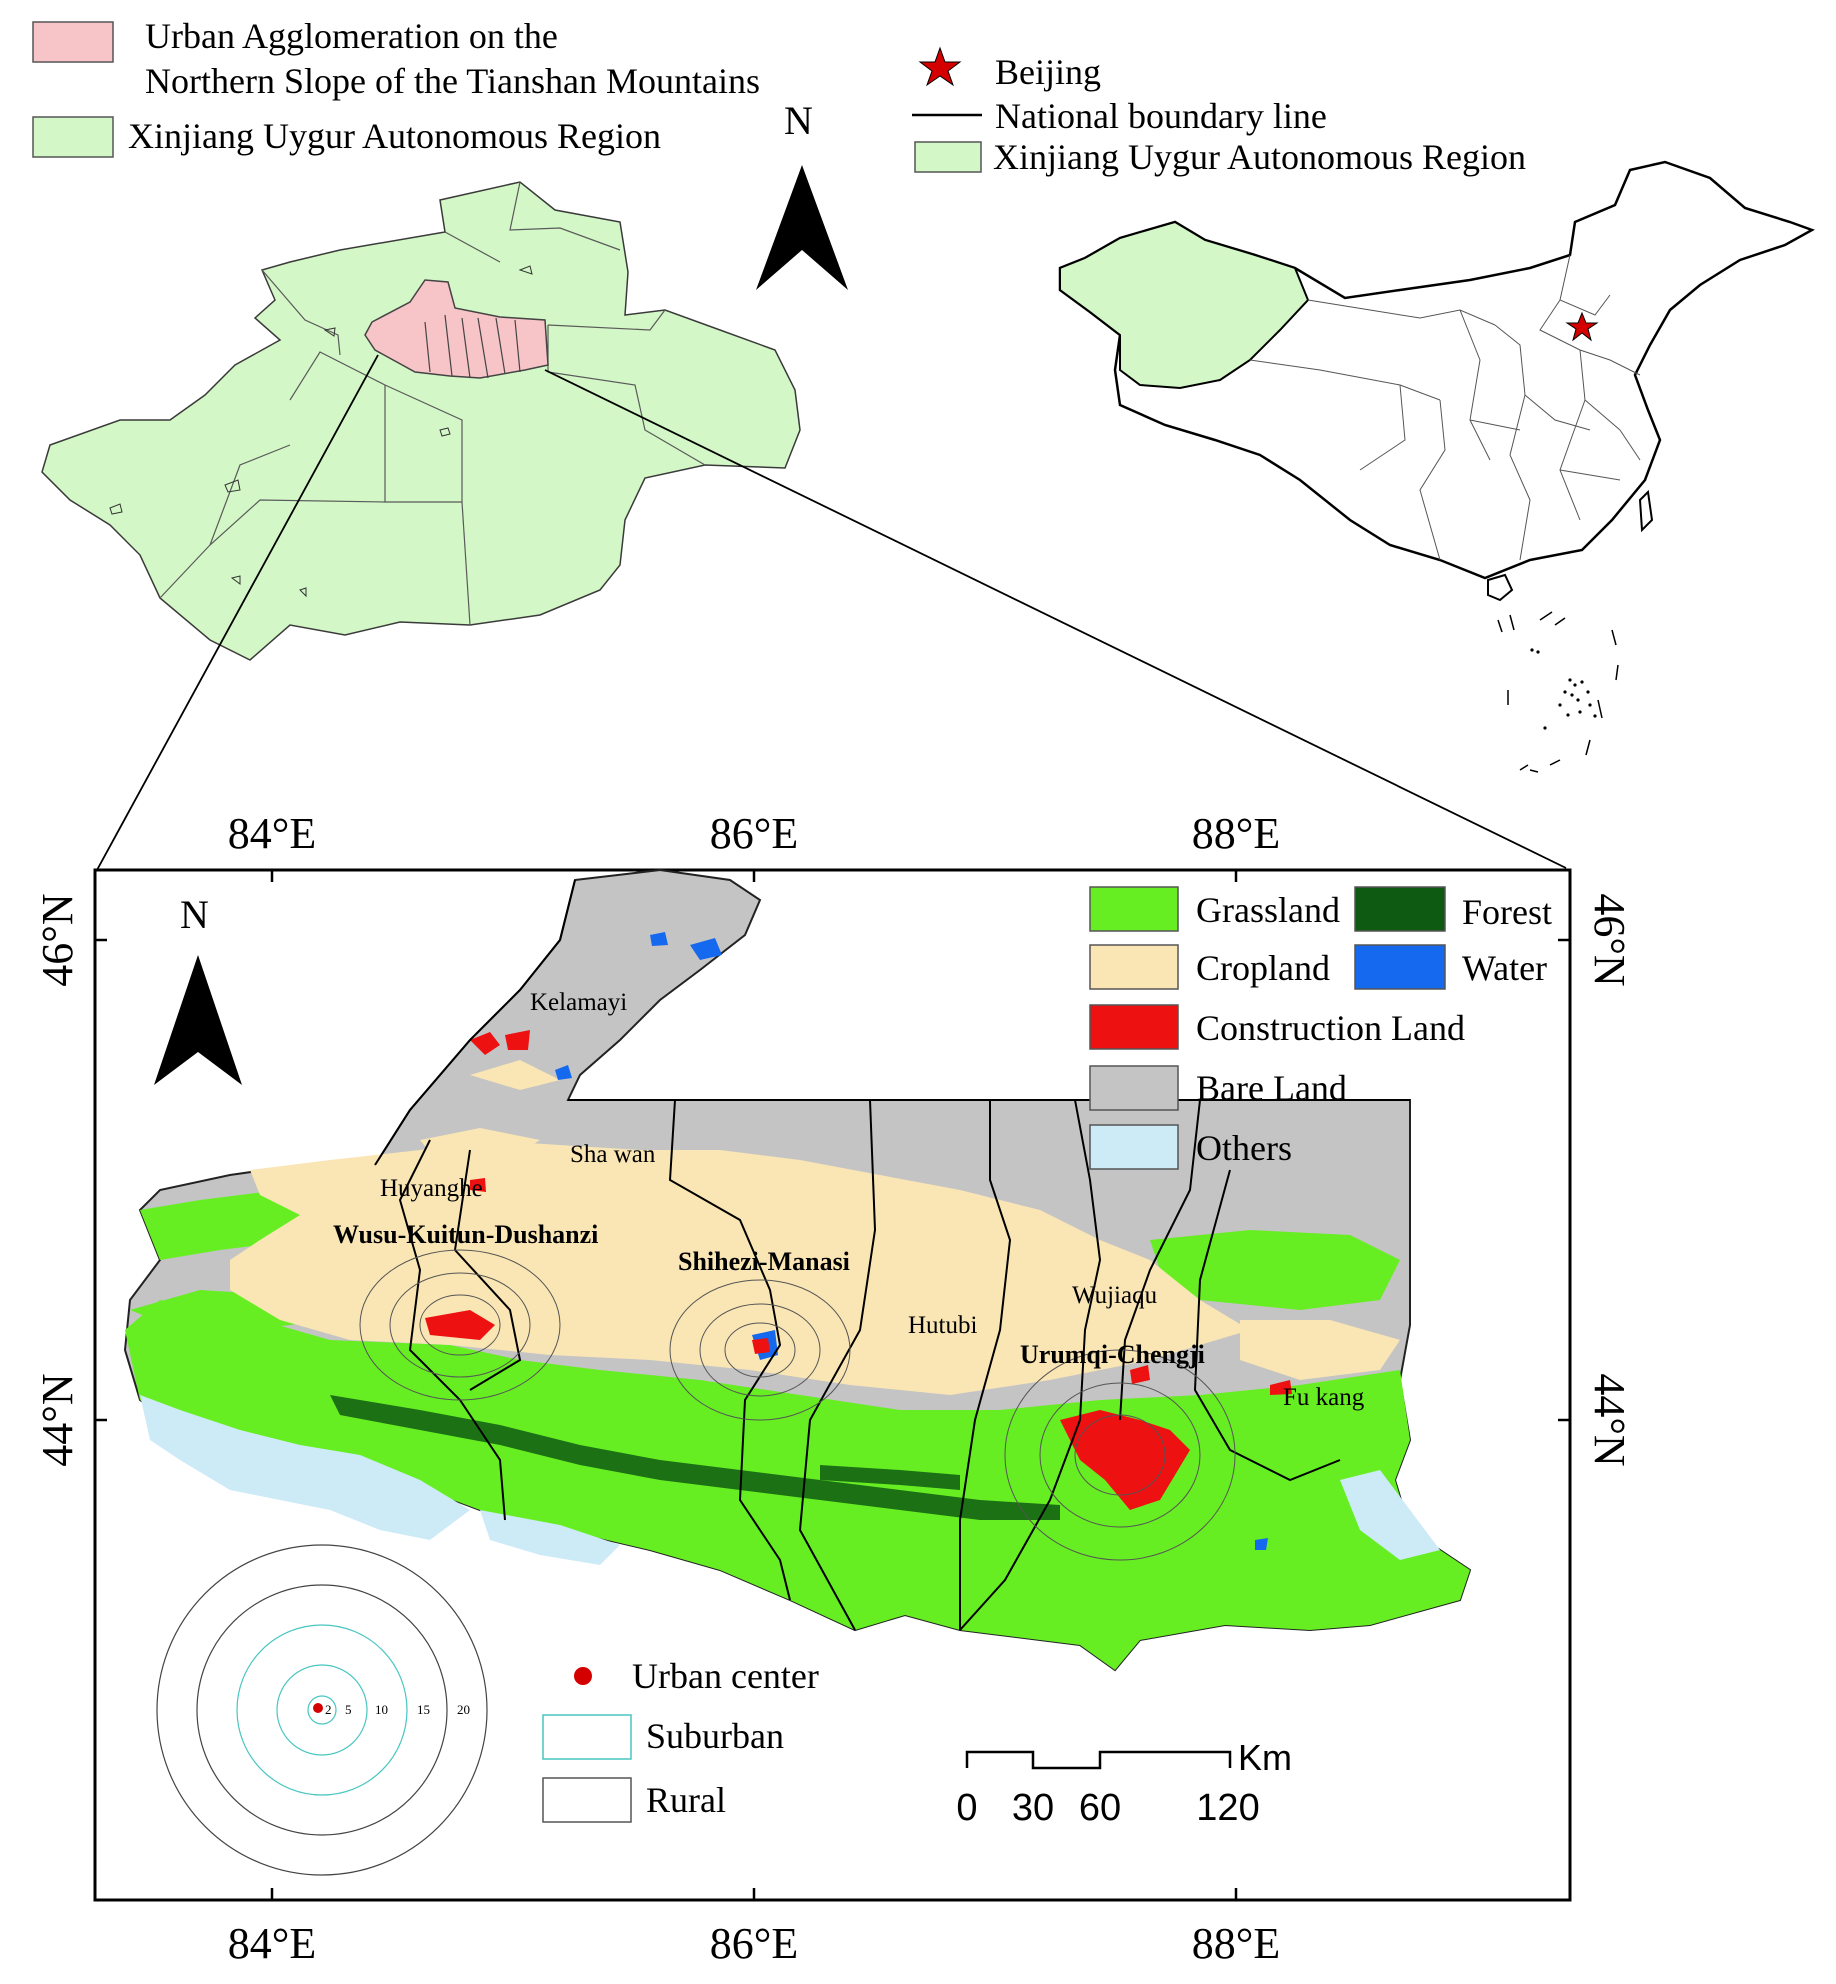  Describe the element at coordinates (1115, 1295) in the screenshot. I see `place-wujiaqu: Wujiaqu` at that location.